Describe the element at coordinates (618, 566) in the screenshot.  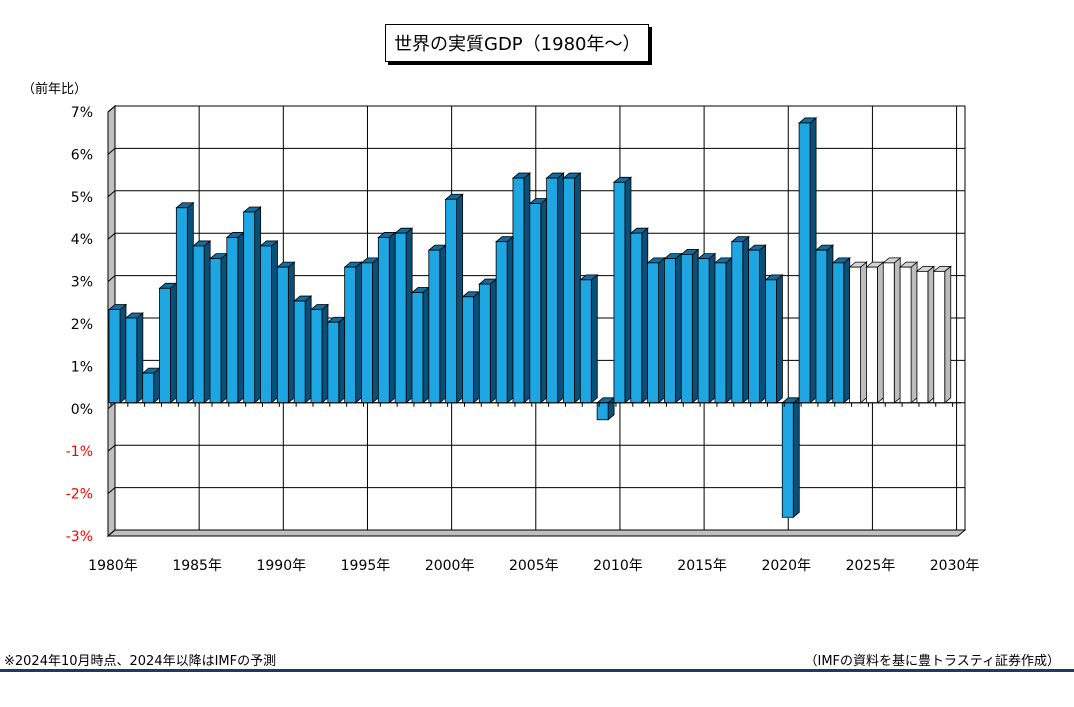
I see `x-tick-label: 2010年` at that location.